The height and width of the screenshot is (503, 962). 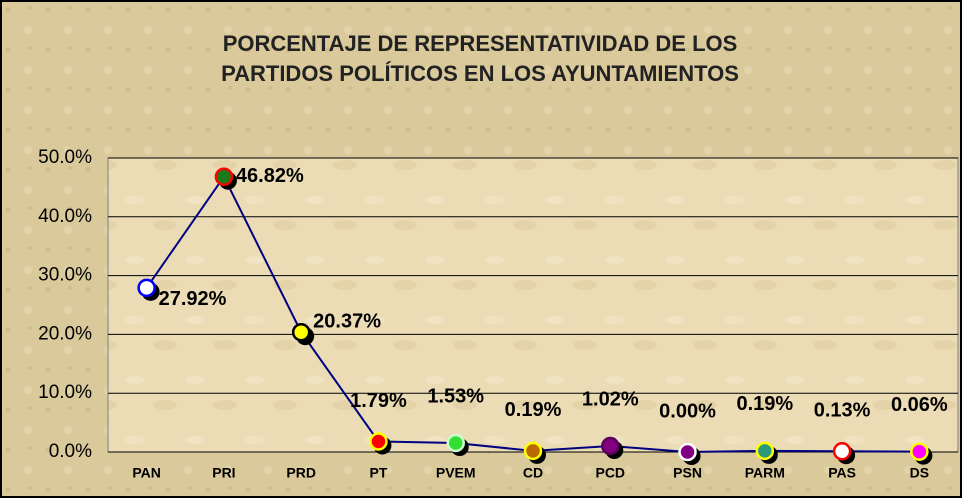 What do you see at coordinates (480, 73) in the screenshot?
I see `chart-title: PARTIDOS POLÍTICOS EN LOS AYUNTAMIENTOS` at bounding box center [480, 73].